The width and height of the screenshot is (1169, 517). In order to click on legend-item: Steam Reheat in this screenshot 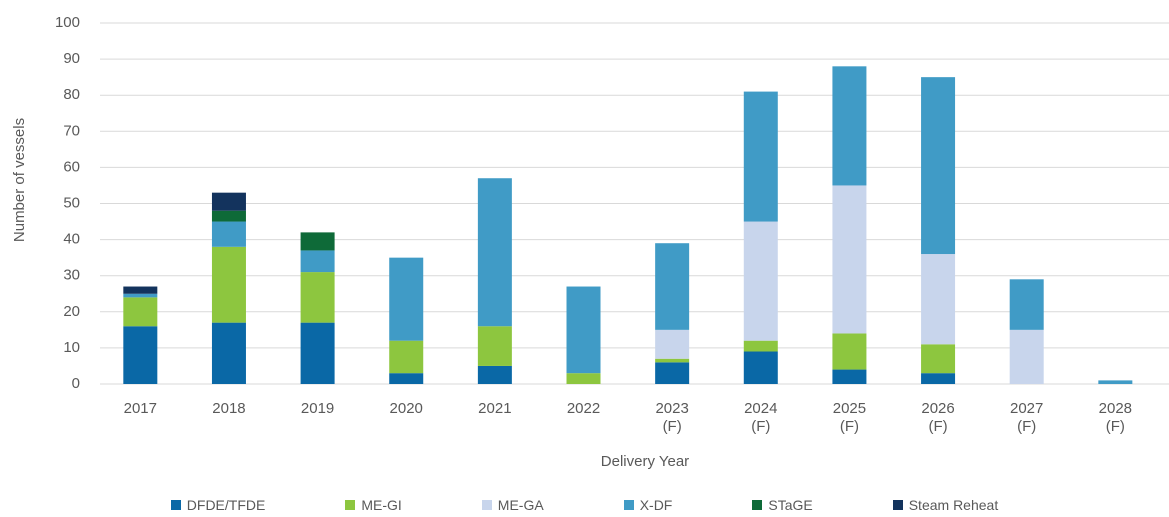, I will do `click(945, 505)`.